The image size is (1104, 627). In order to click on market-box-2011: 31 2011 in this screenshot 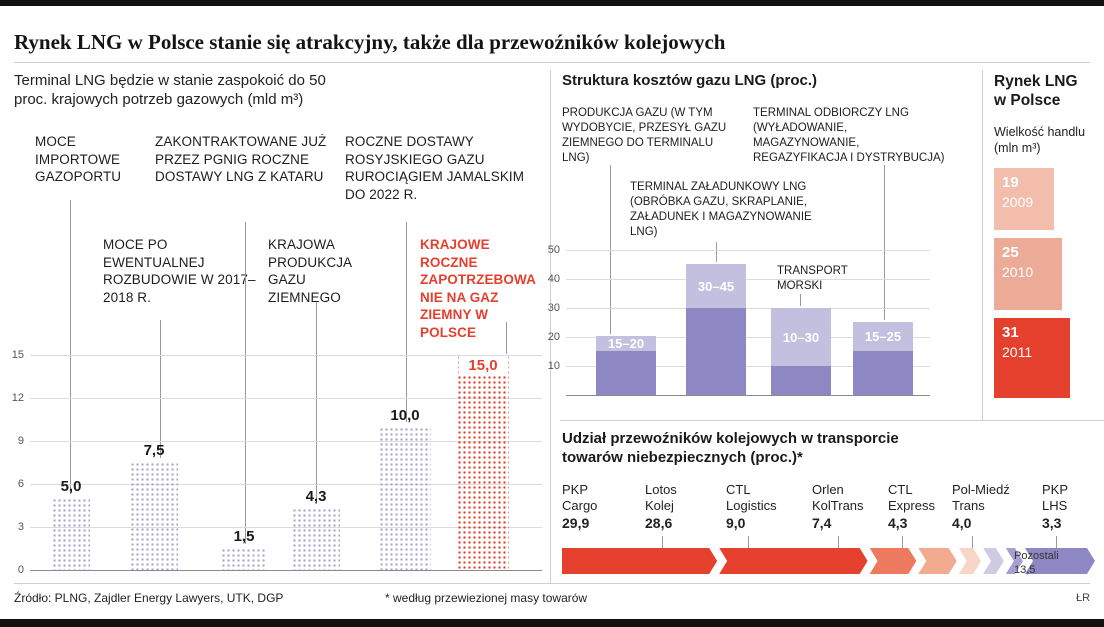, I will do `click(1032, 358)`.